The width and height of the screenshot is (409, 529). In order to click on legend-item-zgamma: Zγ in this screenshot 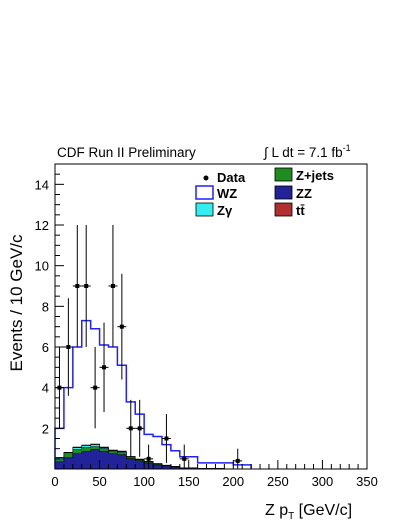, I will do `click(214, 210)`.